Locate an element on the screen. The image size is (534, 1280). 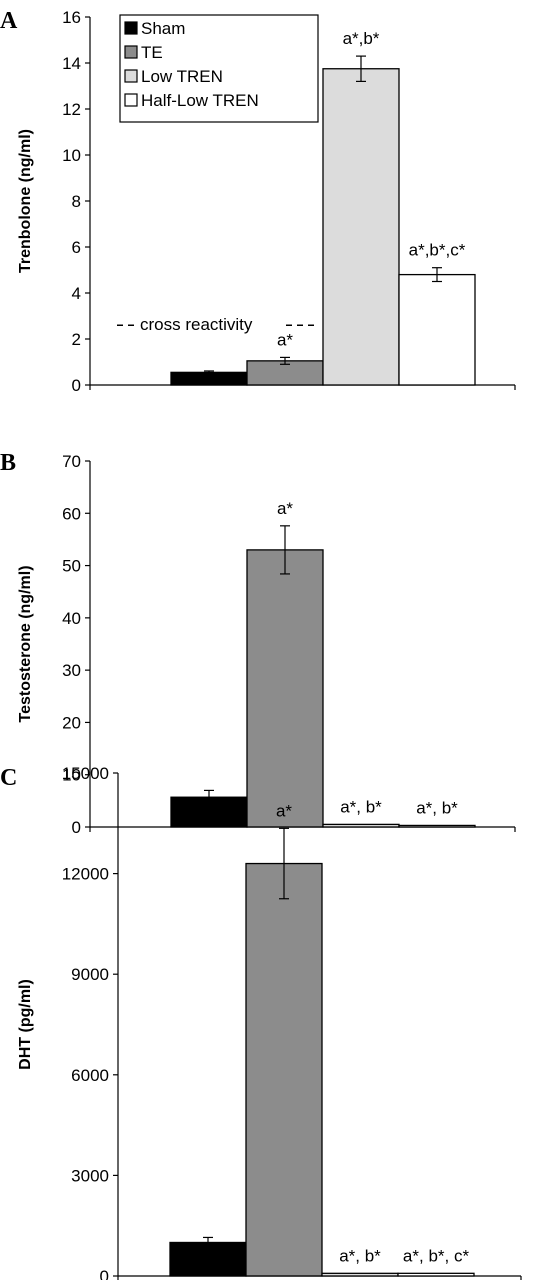
legend-swatch-te is located at coordinates (131, 52).